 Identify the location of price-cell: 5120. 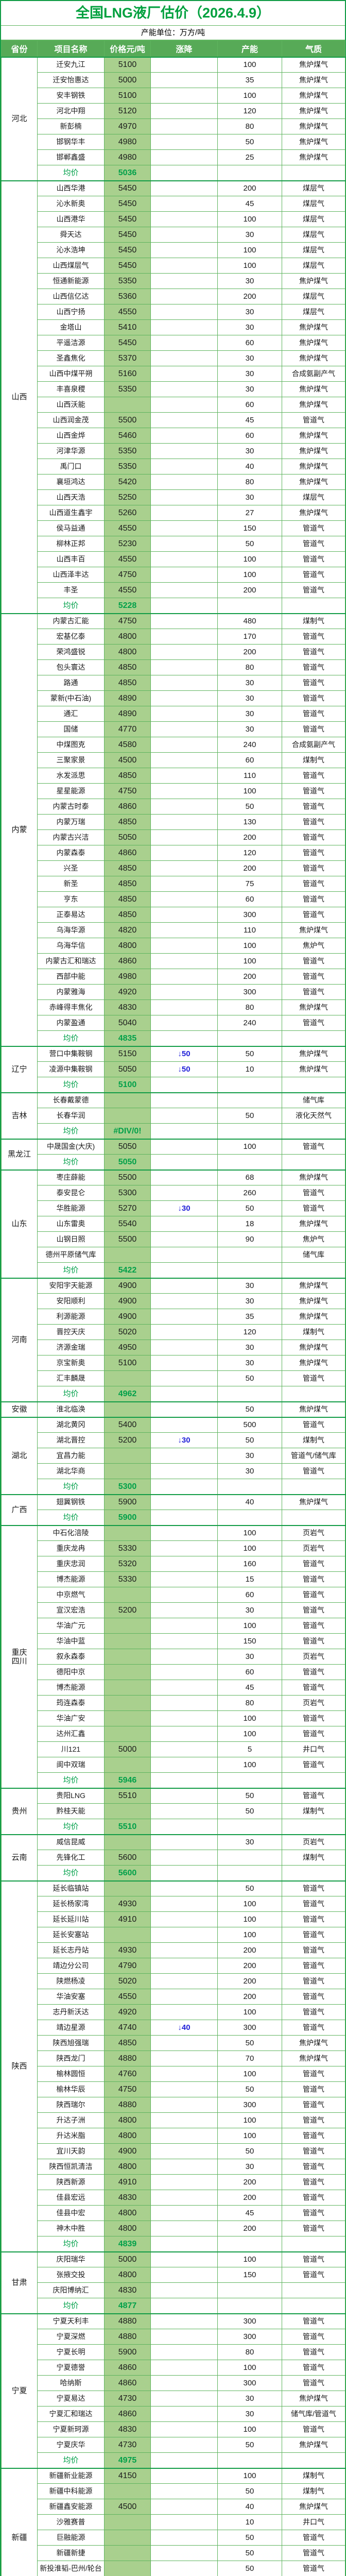
(127, 111).